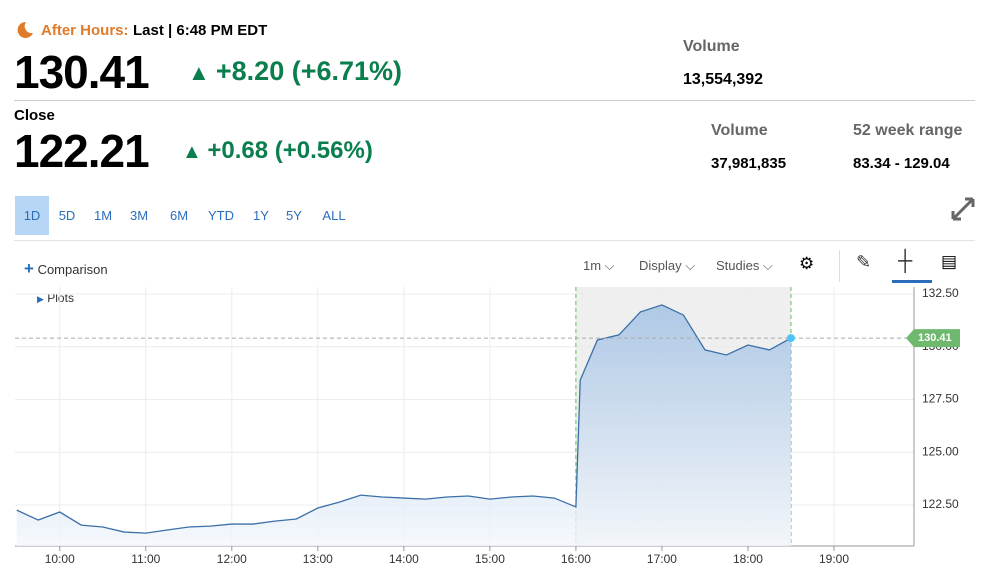  Describe the element at coordinates (200, 30) in the screenshot. I see `last-label: Last | 6:48 PM EDT` at that location.